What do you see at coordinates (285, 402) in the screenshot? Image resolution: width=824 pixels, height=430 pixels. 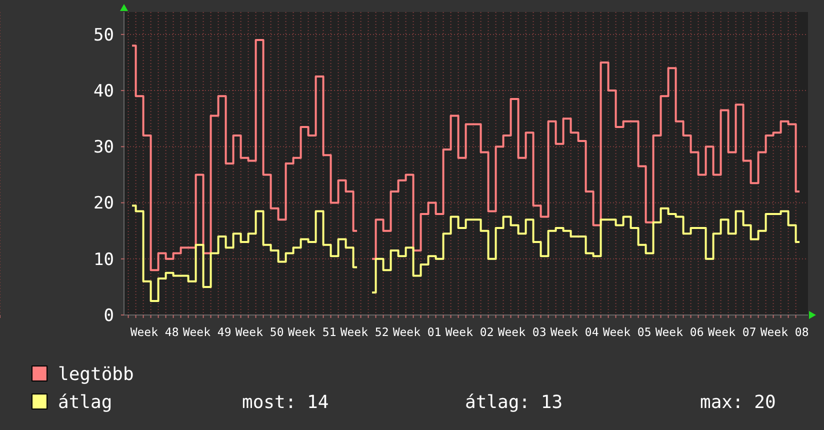 I see `text: most: 14` at bounding box center [285, 402].